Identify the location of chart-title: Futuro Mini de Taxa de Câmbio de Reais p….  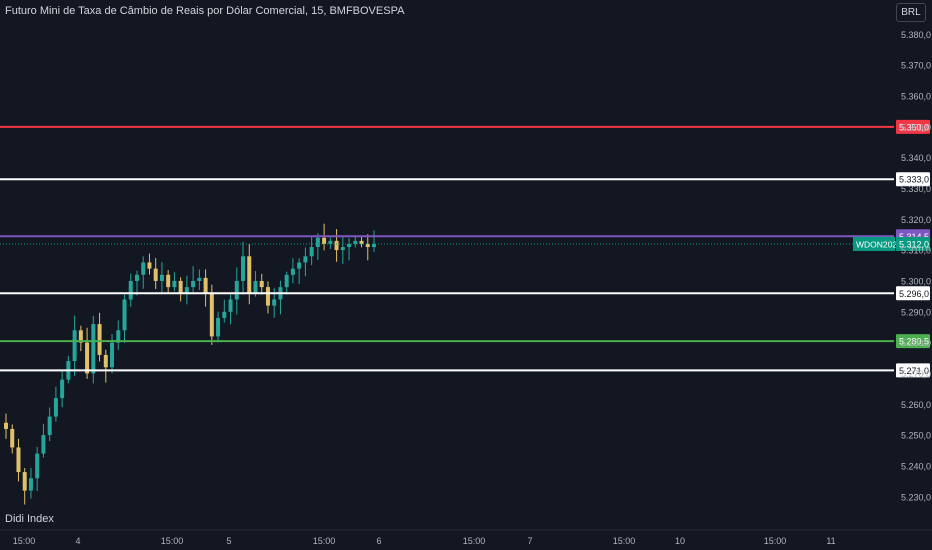
(205, 11).